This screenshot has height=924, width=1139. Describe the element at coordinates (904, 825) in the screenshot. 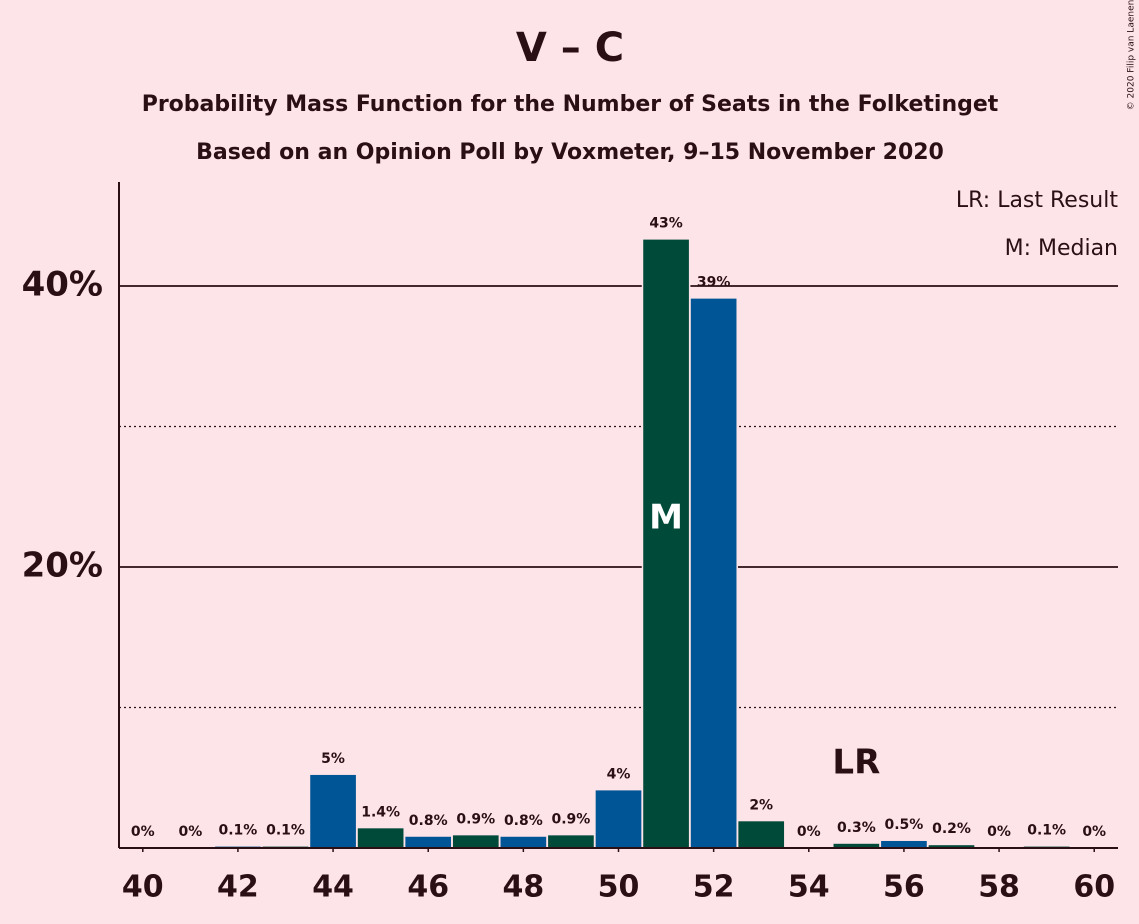

I see `value-label: 0.5%` at that location.